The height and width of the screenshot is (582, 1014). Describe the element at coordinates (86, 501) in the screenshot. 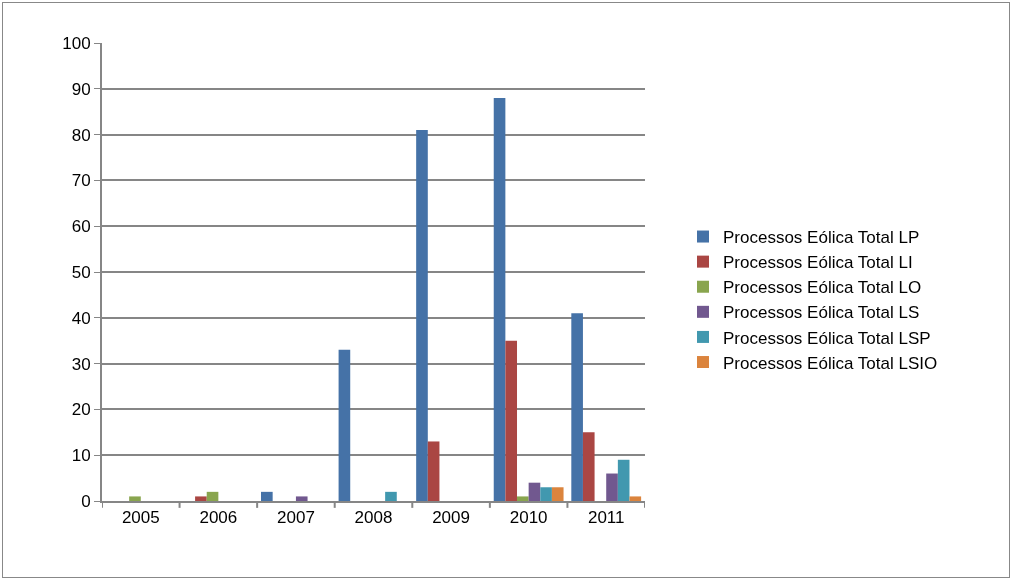

I see `y-tick-label: 0` at that location.